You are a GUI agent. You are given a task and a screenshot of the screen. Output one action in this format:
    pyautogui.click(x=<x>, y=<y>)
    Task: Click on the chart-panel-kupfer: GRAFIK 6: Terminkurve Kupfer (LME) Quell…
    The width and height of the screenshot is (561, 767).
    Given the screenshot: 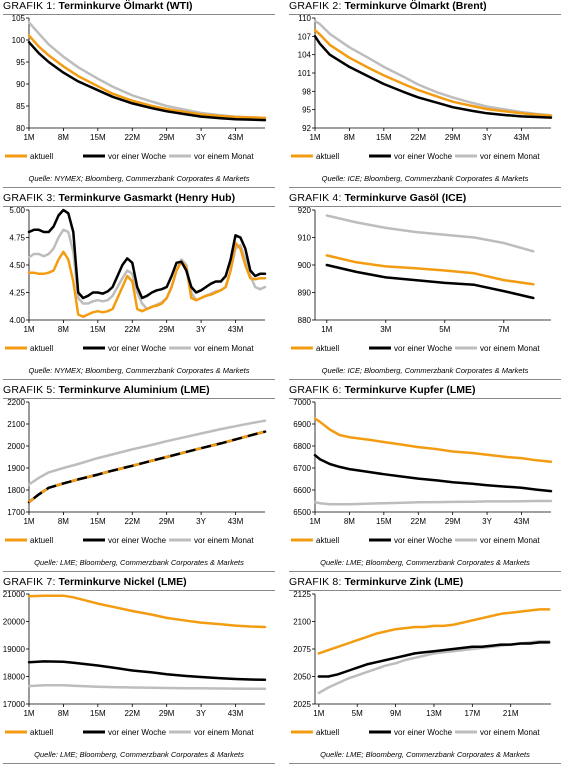 What is the action you would take?
    pyautogui.click(x=425, y=479)
    